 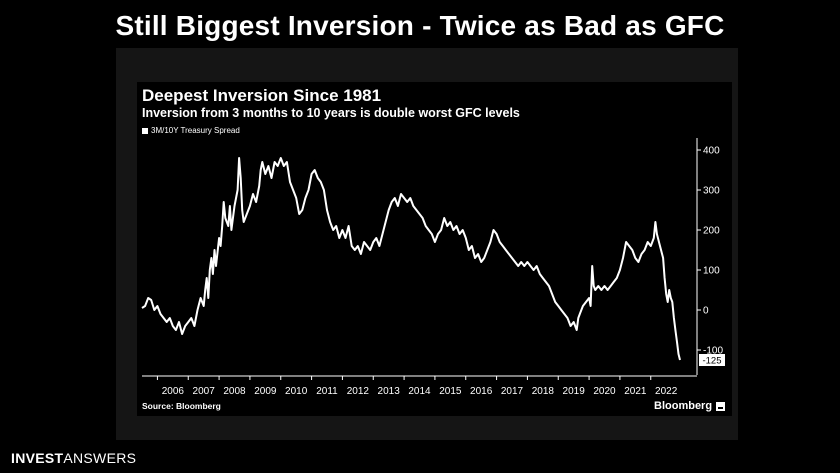 I want to click on y-tick-label: 100, so click(x=711, y=271).